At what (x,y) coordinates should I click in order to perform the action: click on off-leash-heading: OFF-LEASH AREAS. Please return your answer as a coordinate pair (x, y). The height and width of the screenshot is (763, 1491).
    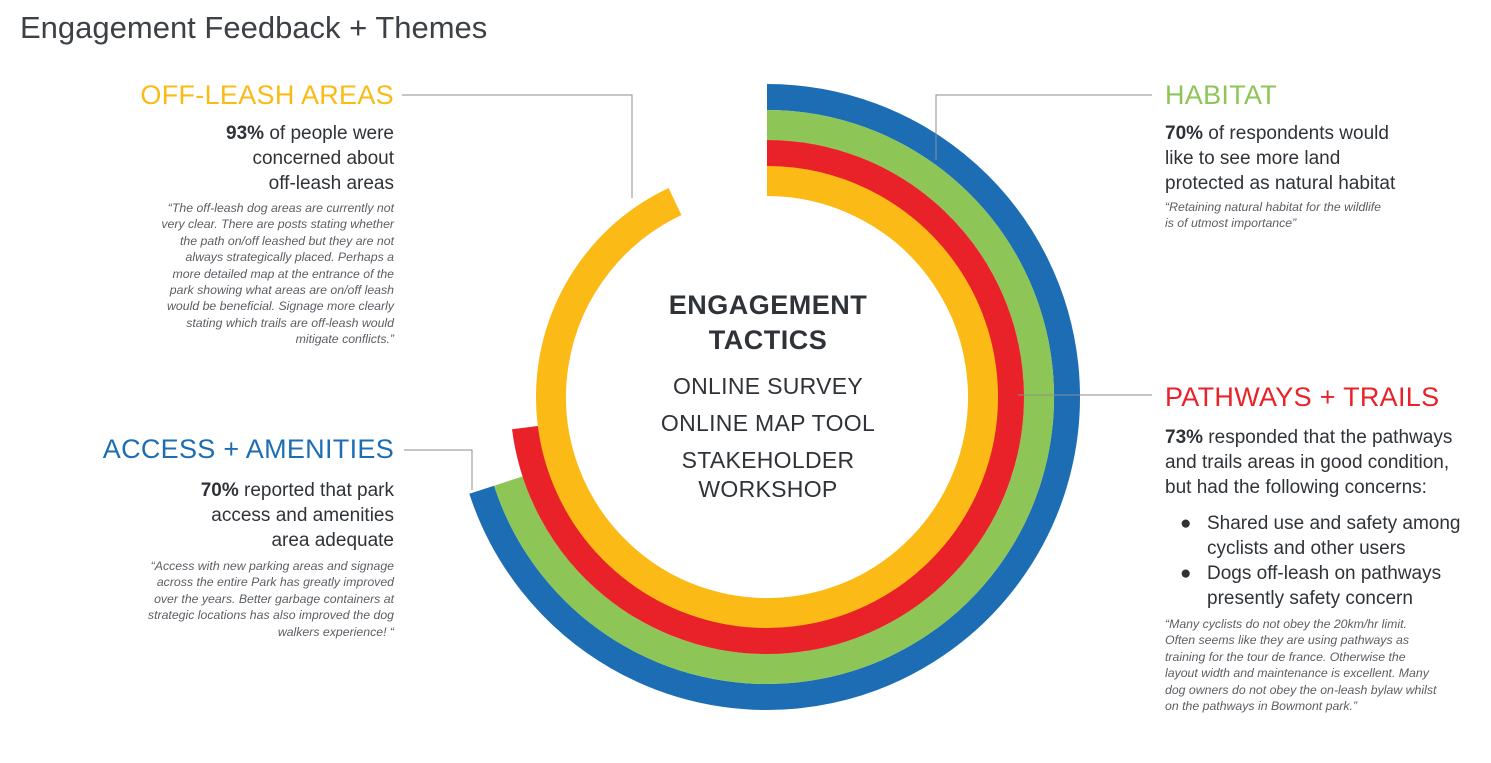
    Looking at the image, I should click on (267, 95).